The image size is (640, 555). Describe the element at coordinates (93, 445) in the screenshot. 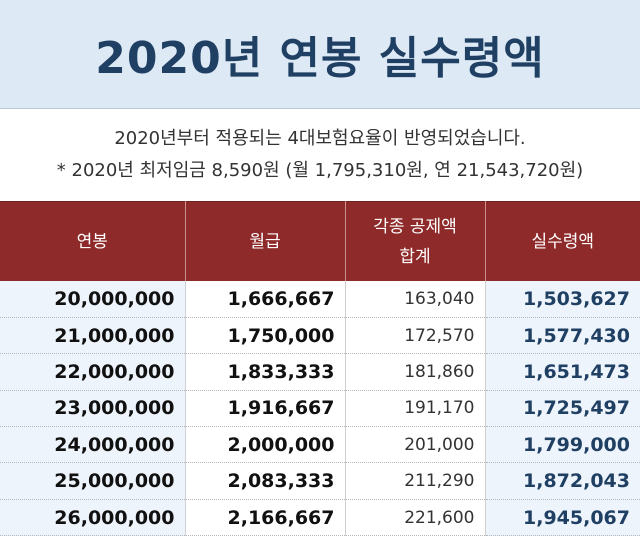

I see `cell-salary: 24,000,000` at that location.